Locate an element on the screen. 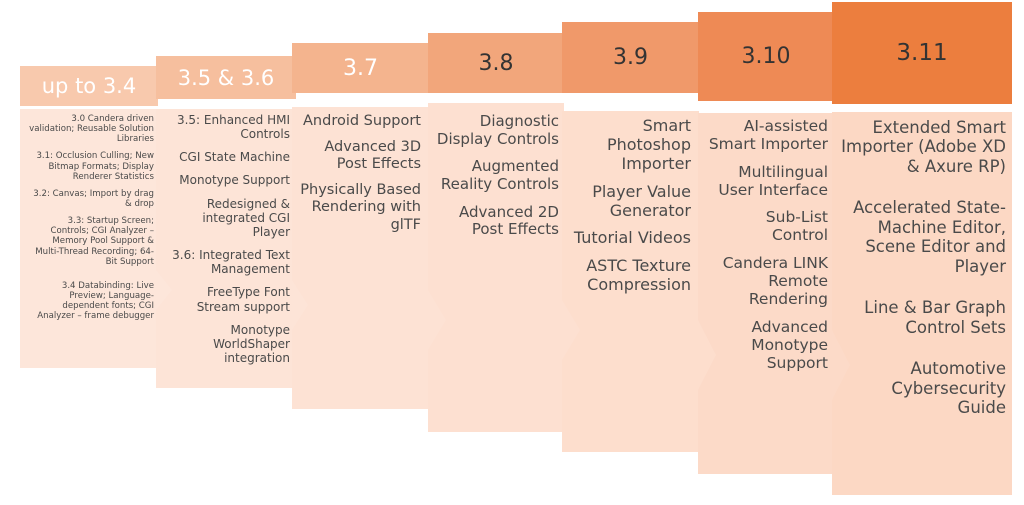 The height and width of the screenshot is (505, 1024). feature-item: Multilingual User Interface is located at coordinates (773, 180).